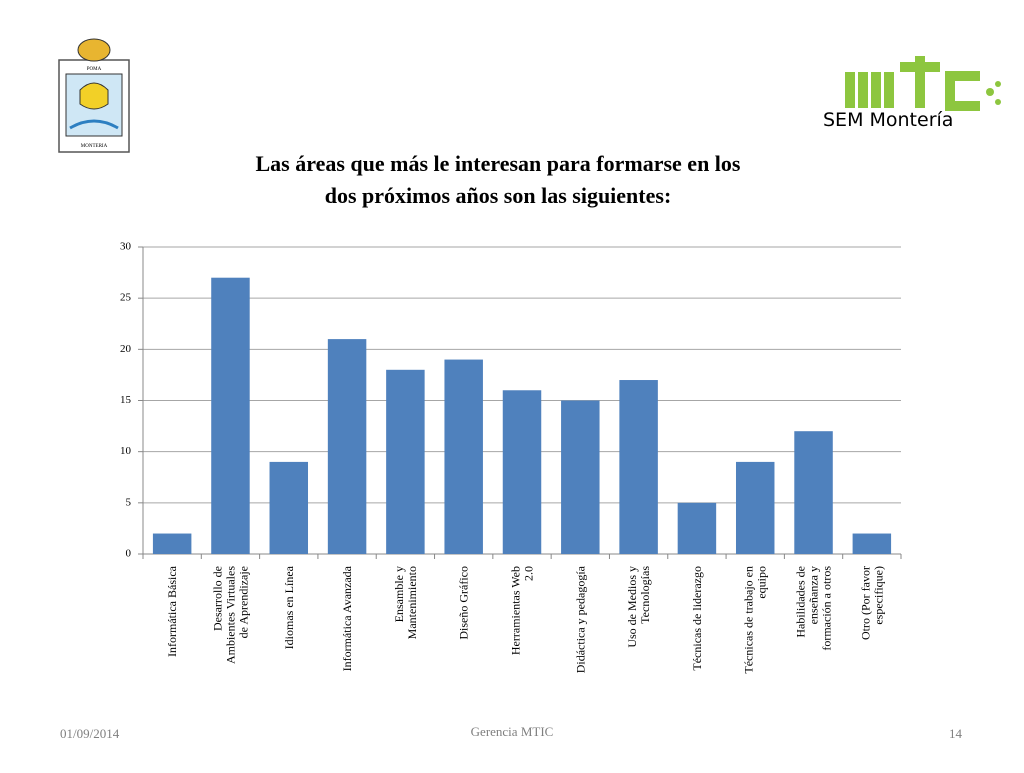 The image size is (1024, 773). What do you see at coordinates (522, 610) in the screenshot?
I see `x-tick-label: Herramientas Web2.0` at bounding box center [522, 610].